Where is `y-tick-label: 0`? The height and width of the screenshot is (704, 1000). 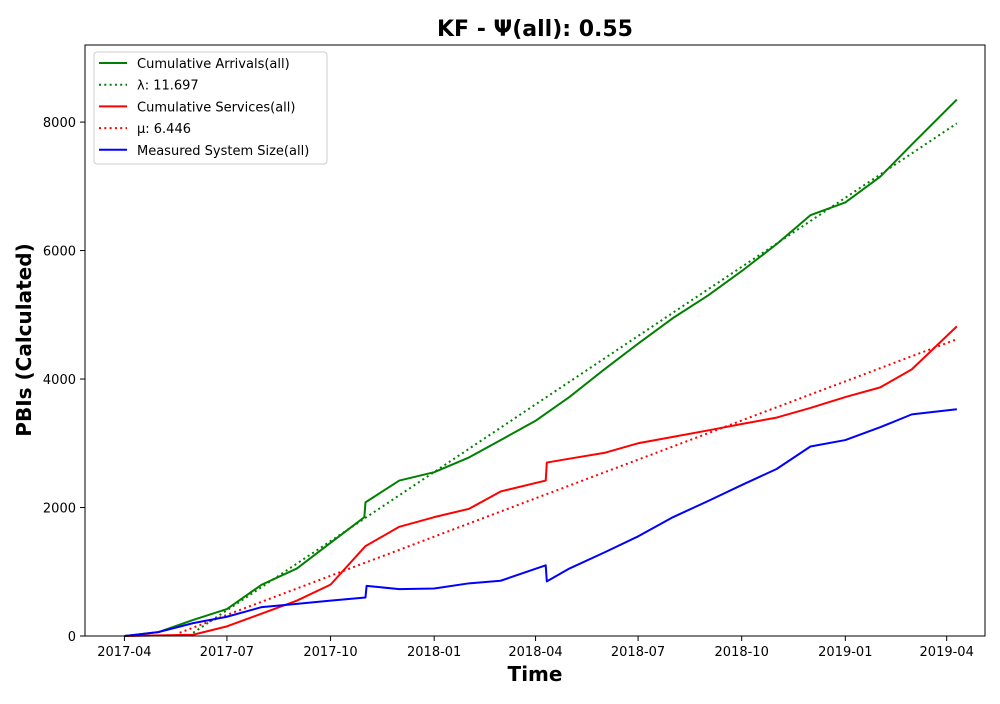 y-tick-label: 0 is located at coordinates (72, 637).